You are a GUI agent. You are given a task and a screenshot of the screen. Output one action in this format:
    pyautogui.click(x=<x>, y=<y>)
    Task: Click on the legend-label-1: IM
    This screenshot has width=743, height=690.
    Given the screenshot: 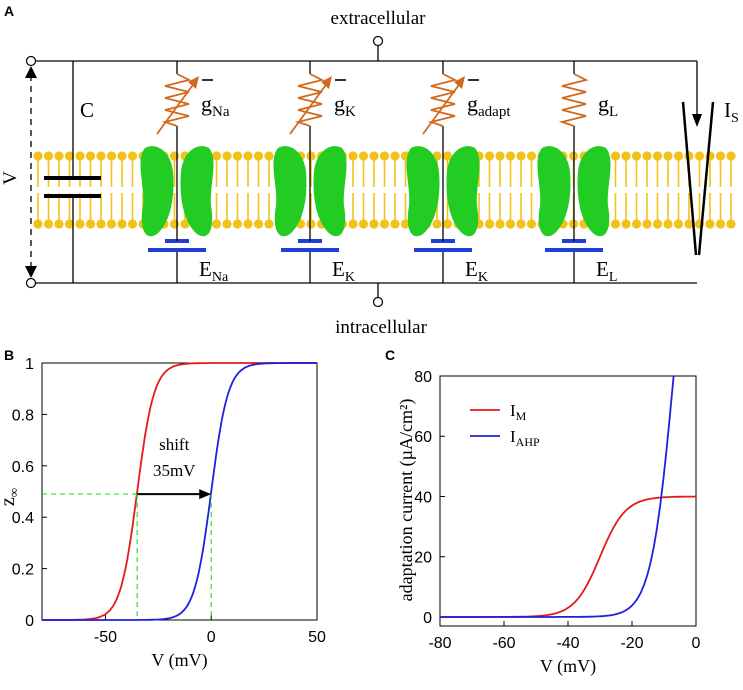 What is the action you would take?
    pyautogui.click(x=518, y=412)
    